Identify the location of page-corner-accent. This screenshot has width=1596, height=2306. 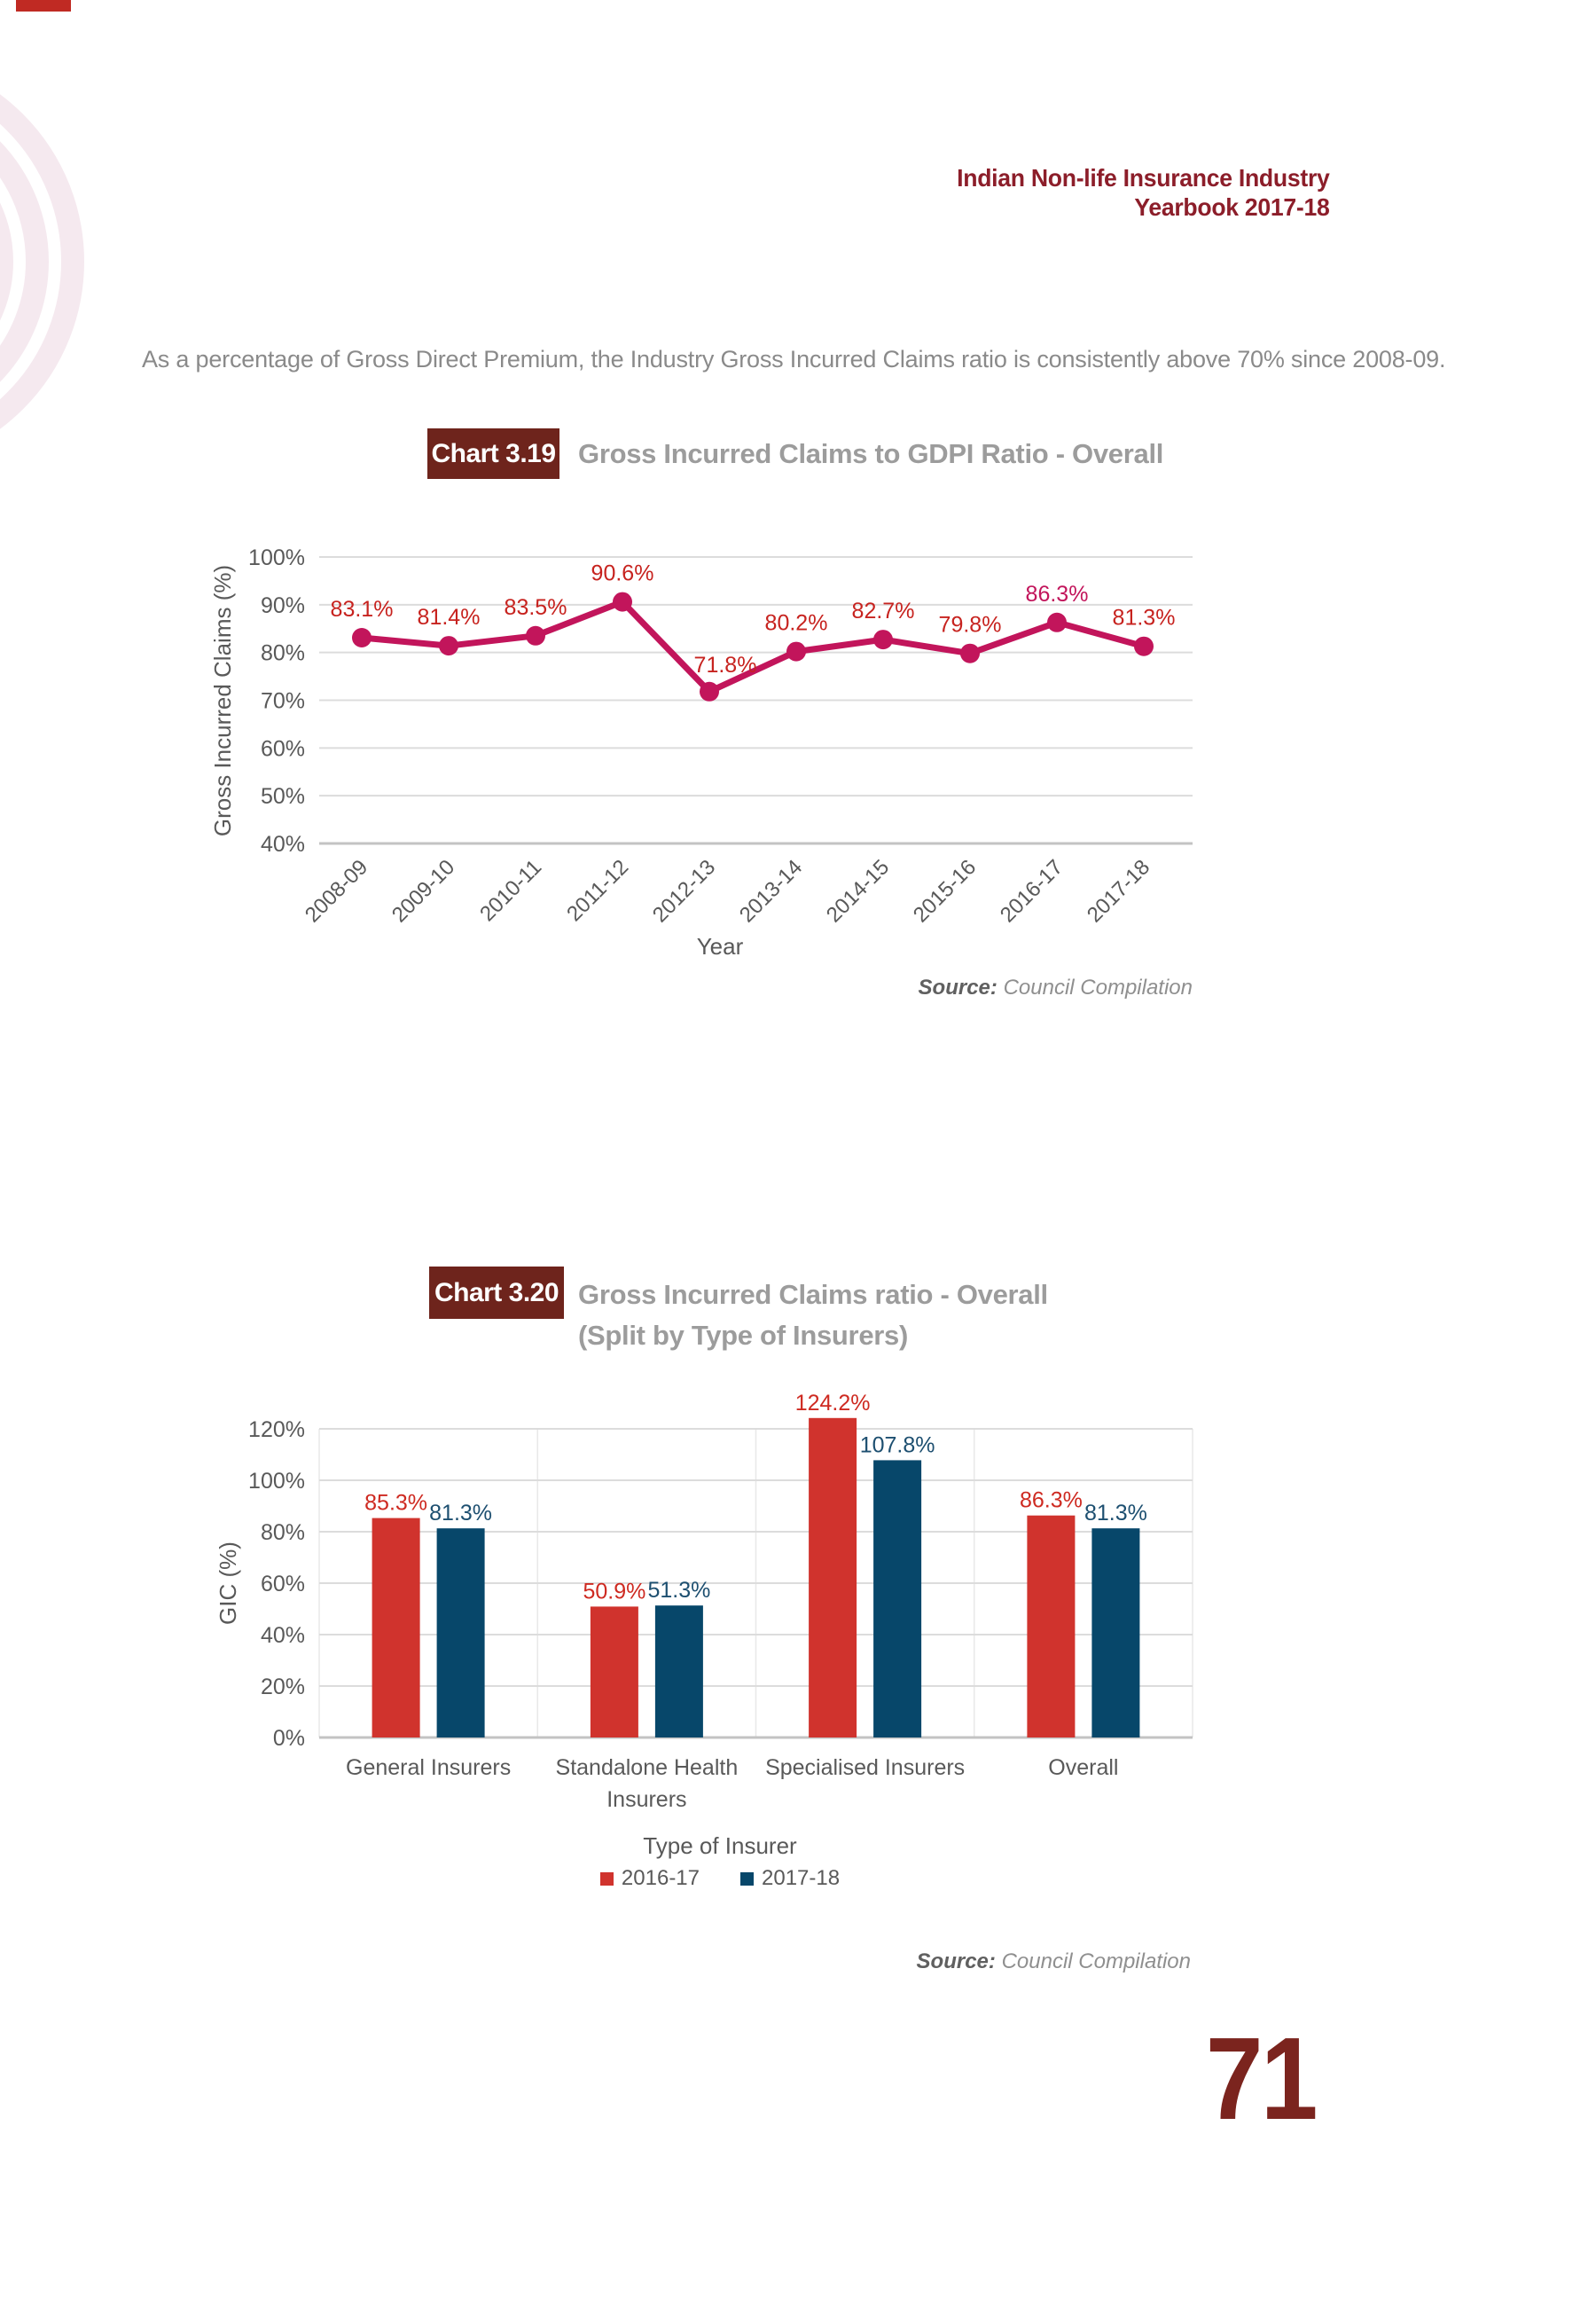
(43, 6).